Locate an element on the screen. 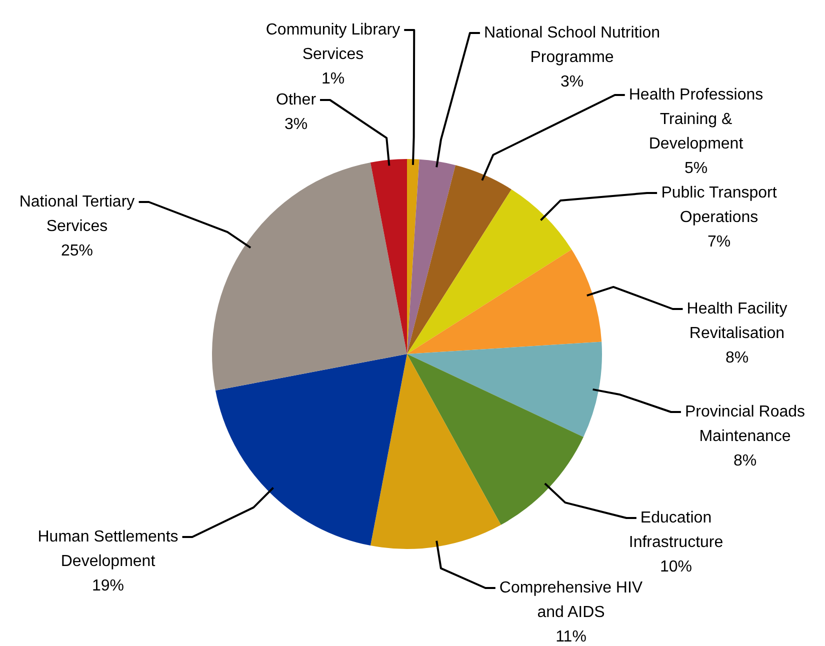 The height and width of the screenshot is (646, 825). slice-label: Health Facility Revitalisation is located at coordinates (737, 321).